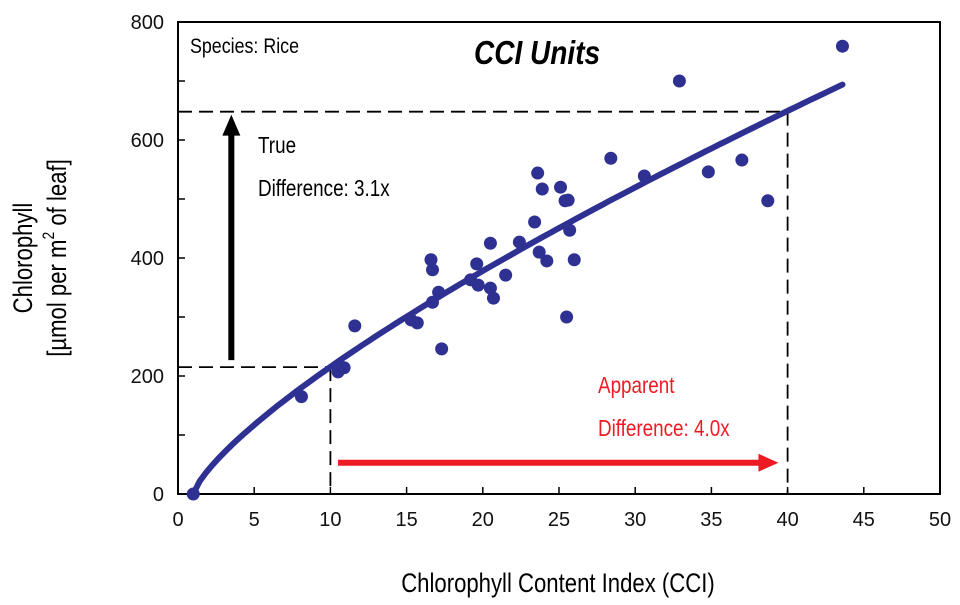 The image size is (960, 605). I want to click on x-tick-label: 10, so click(330, 520).